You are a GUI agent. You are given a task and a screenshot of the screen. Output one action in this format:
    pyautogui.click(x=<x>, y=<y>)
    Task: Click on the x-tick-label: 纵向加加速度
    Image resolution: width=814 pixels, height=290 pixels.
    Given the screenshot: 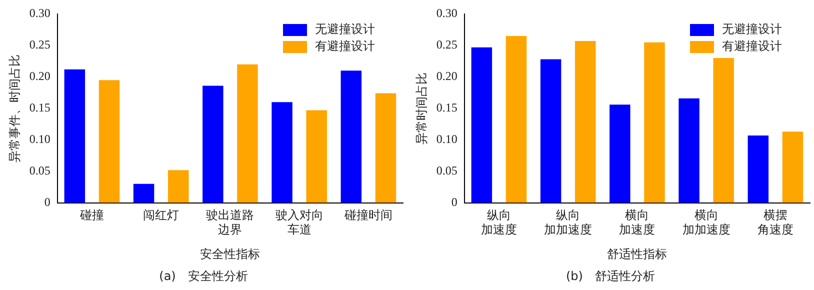 What is the action you would take?
    pyautogui.click(x=568, y=222)
    